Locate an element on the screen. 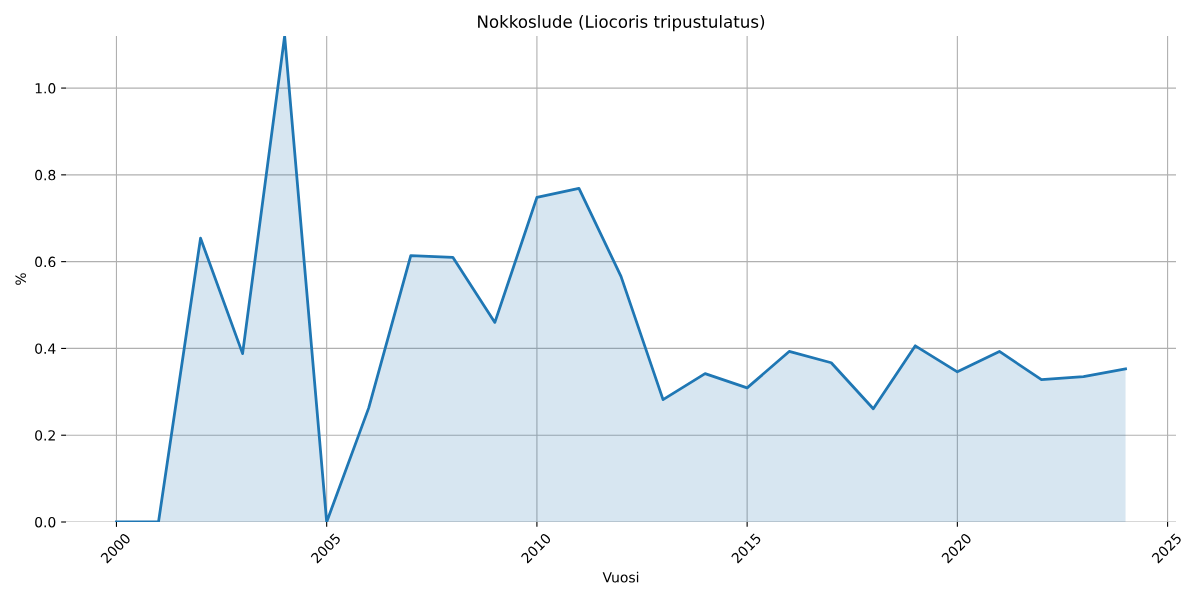 Image resolution: width=1200 pixels, height=600 pixels. chart-title: Nokkoslude (Liocoris tripustulatus) is located at coordinates (621, 23).